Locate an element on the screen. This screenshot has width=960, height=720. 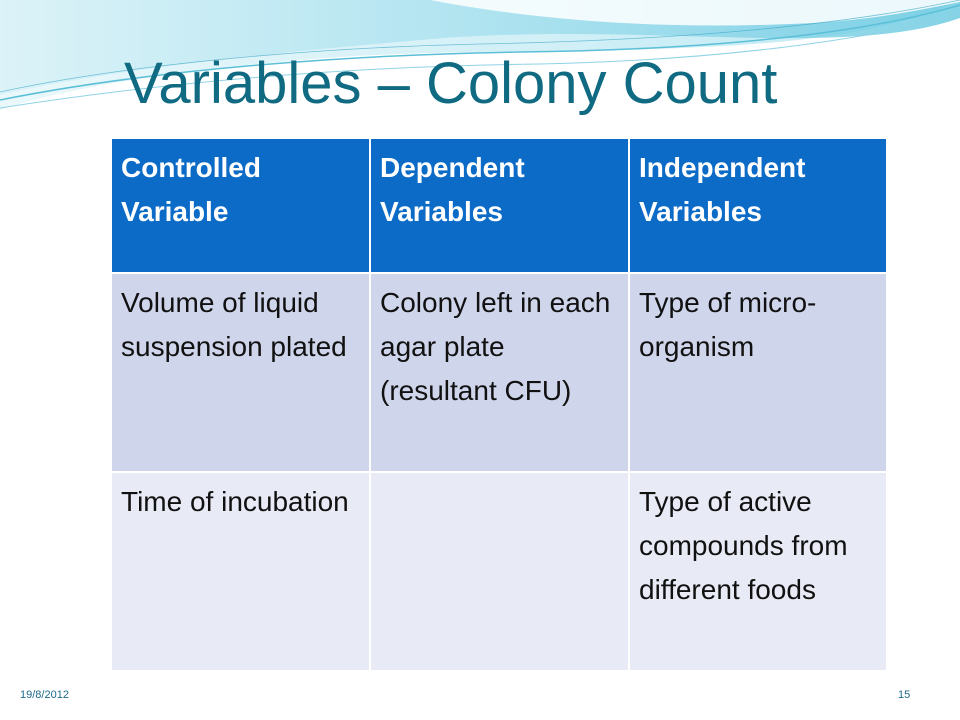
table-cell is located at coordinates (499, 571).